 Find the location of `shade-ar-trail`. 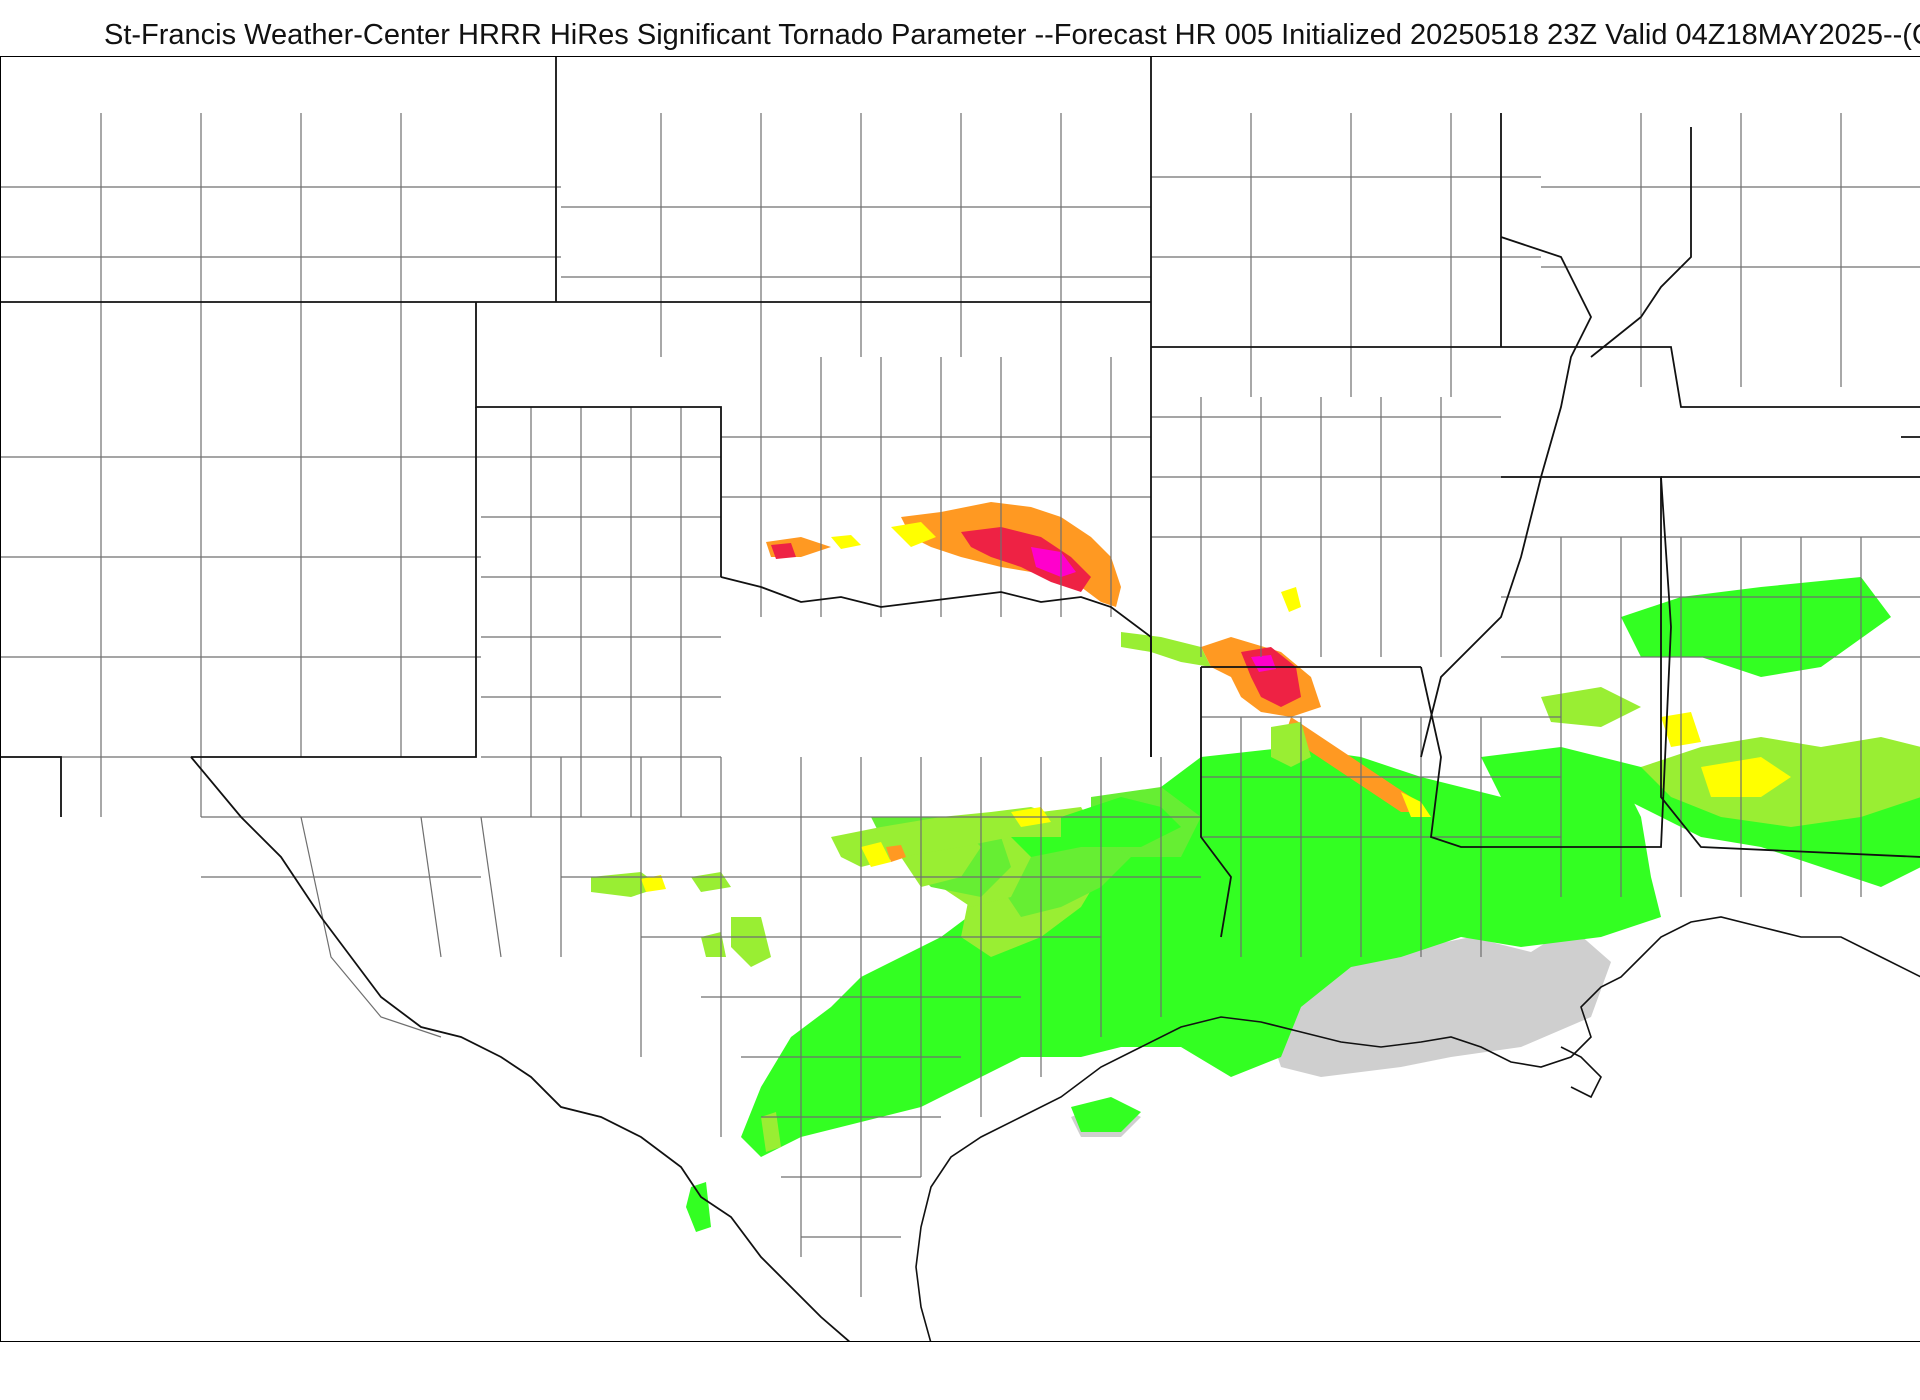

shade-ar-trail is located at coordinates (1353, 764).